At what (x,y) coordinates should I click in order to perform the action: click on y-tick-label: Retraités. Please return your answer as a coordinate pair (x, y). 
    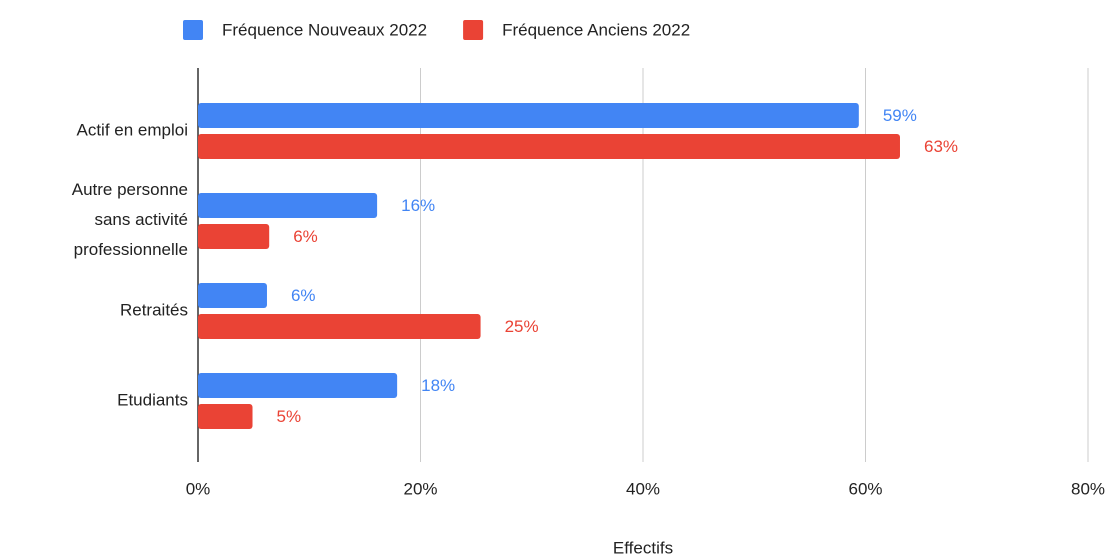
    Looking at the image, I should click on (154, 309).